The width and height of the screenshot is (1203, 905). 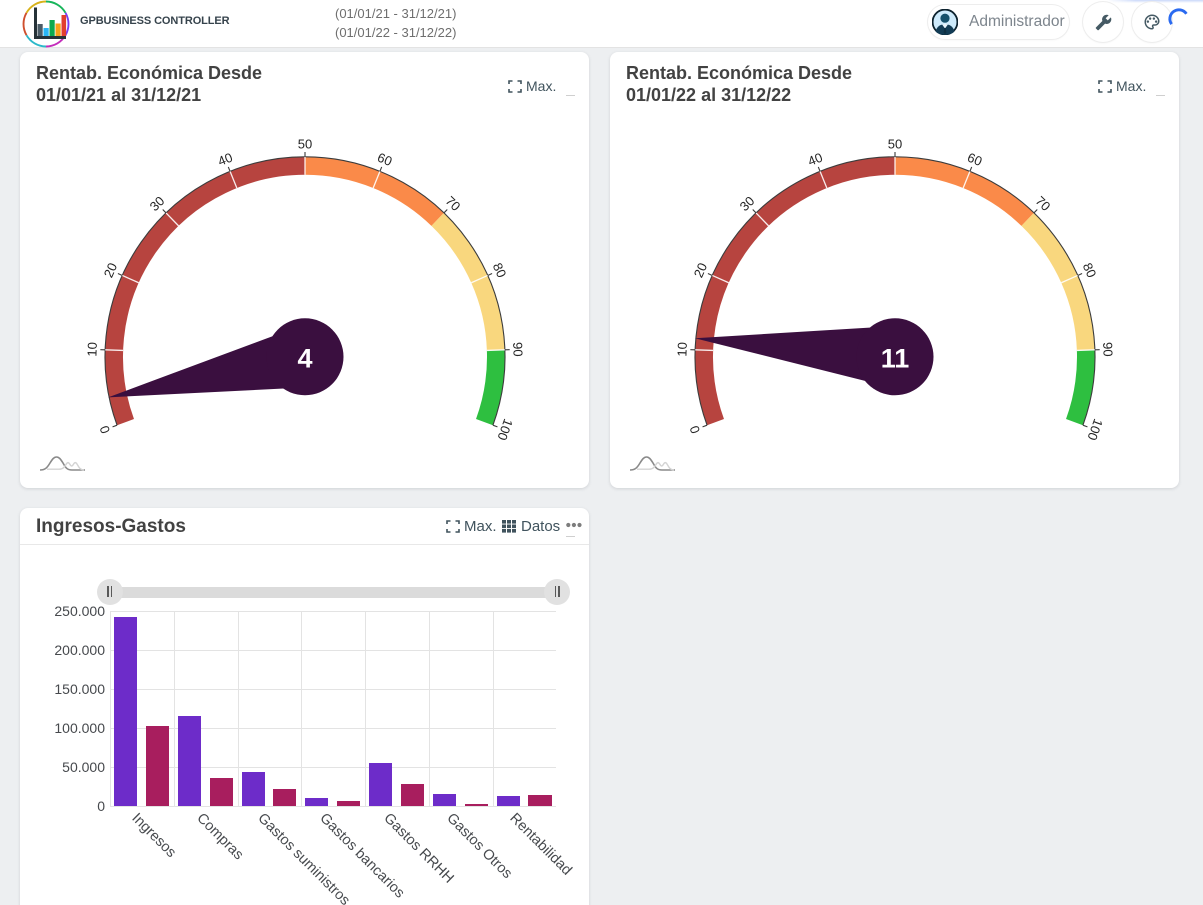 I want to click on svg-text: 4, so click(x=304, y=358).